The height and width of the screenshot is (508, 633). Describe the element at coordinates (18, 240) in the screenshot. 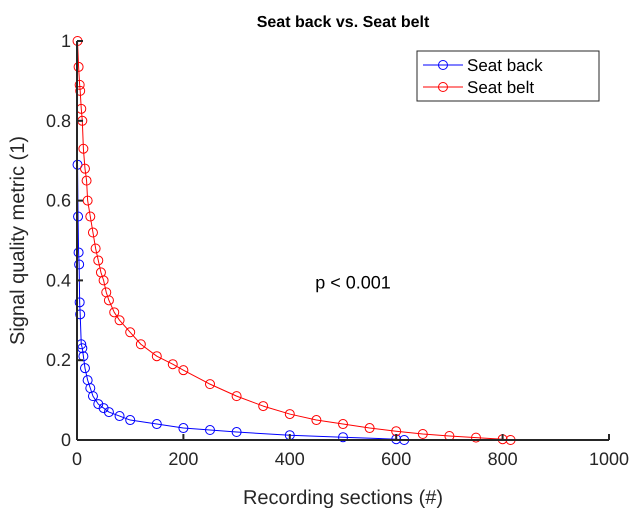

I see `y-axis-title: Signal quality metric (1)` at that location.